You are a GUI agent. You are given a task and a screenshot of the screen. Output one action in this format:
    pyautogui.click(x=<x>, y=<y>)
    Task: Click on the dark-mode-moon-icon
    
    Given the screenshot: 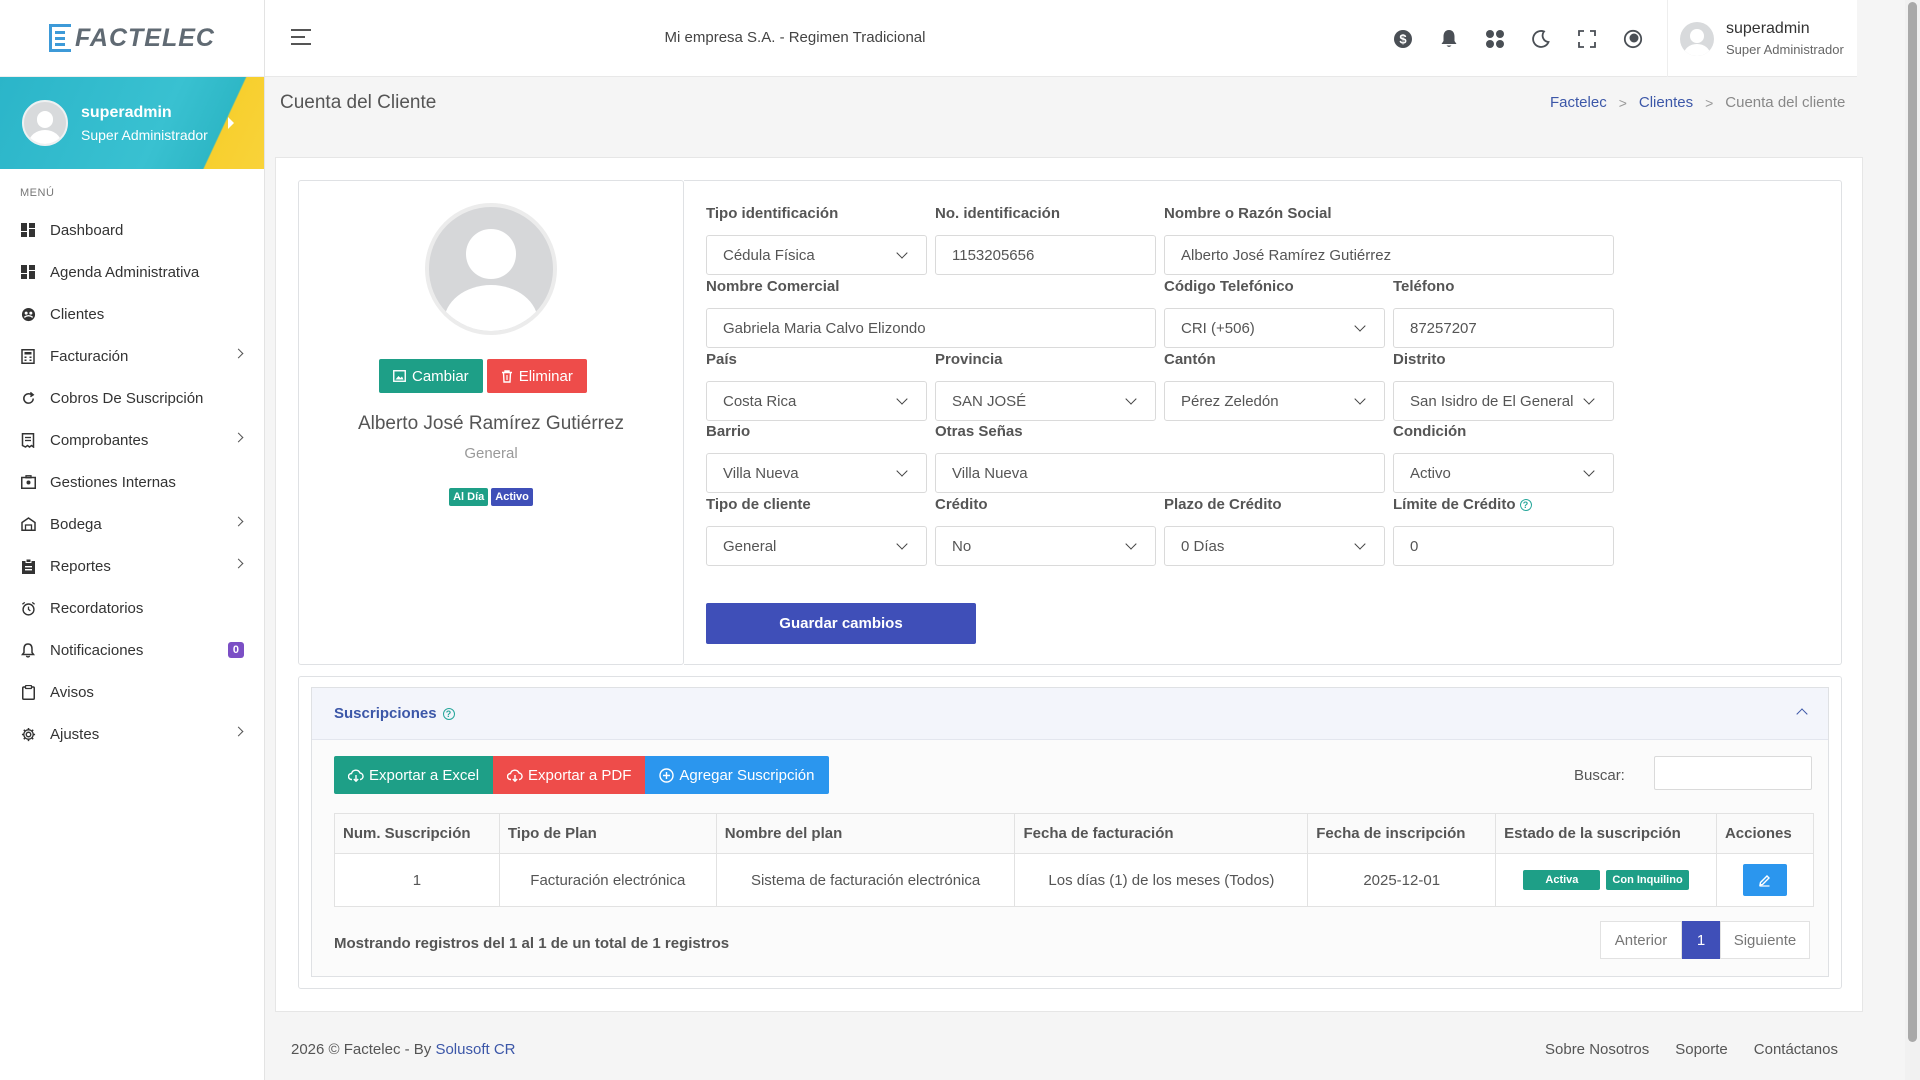 What is the action you would take?
    pyautogui.click(x=1541, y=39)
    